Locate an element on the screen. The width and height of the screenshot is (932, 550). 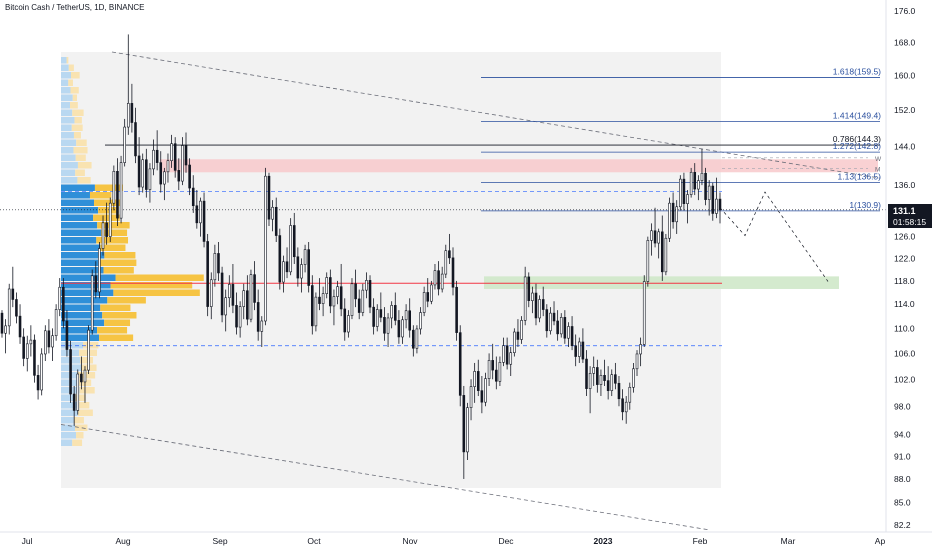
fib-label: 1.272(142.8) is located at coordinates (857, 146).